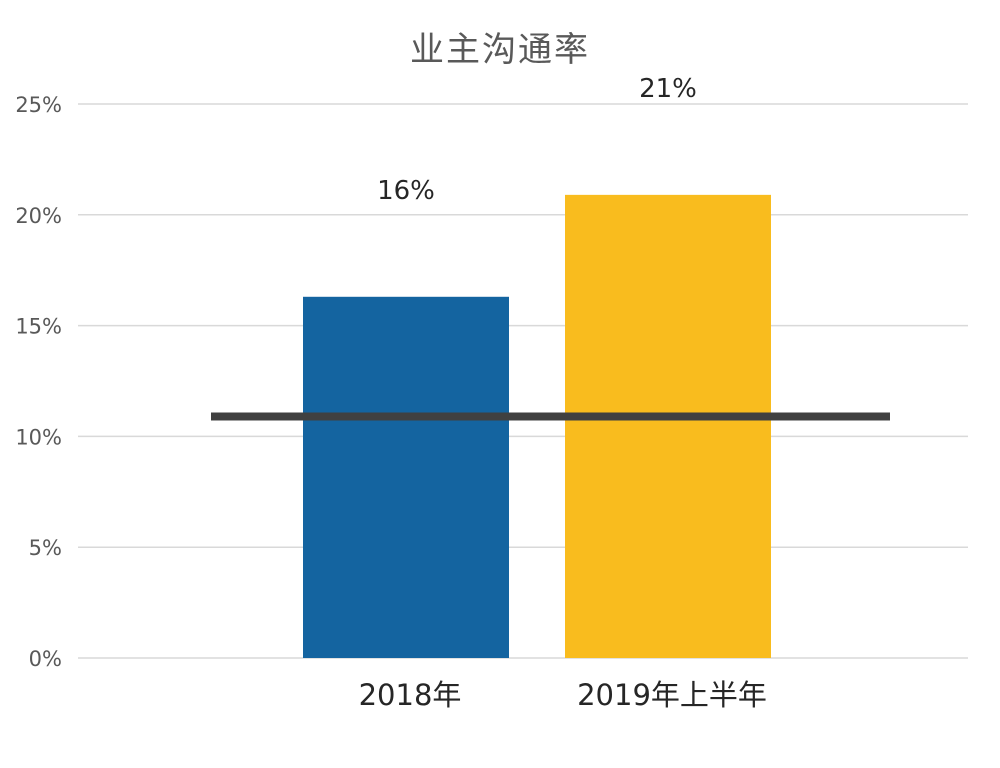 The image size is (1000, 768). What do you see at coordinates (410, 695) in the screenshot?
I see `x-category-label-0: 2018年` at bounding box center [410, 695].